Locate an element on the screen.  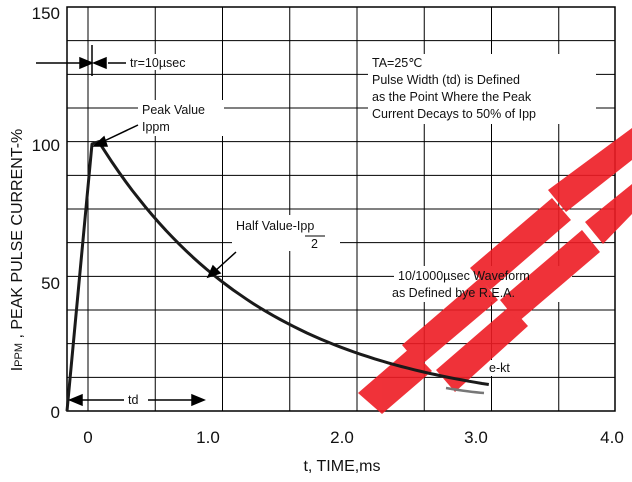
pulse-width-note-line1: Pulse Width (td) is Defined is located at coordinates (446, 80).